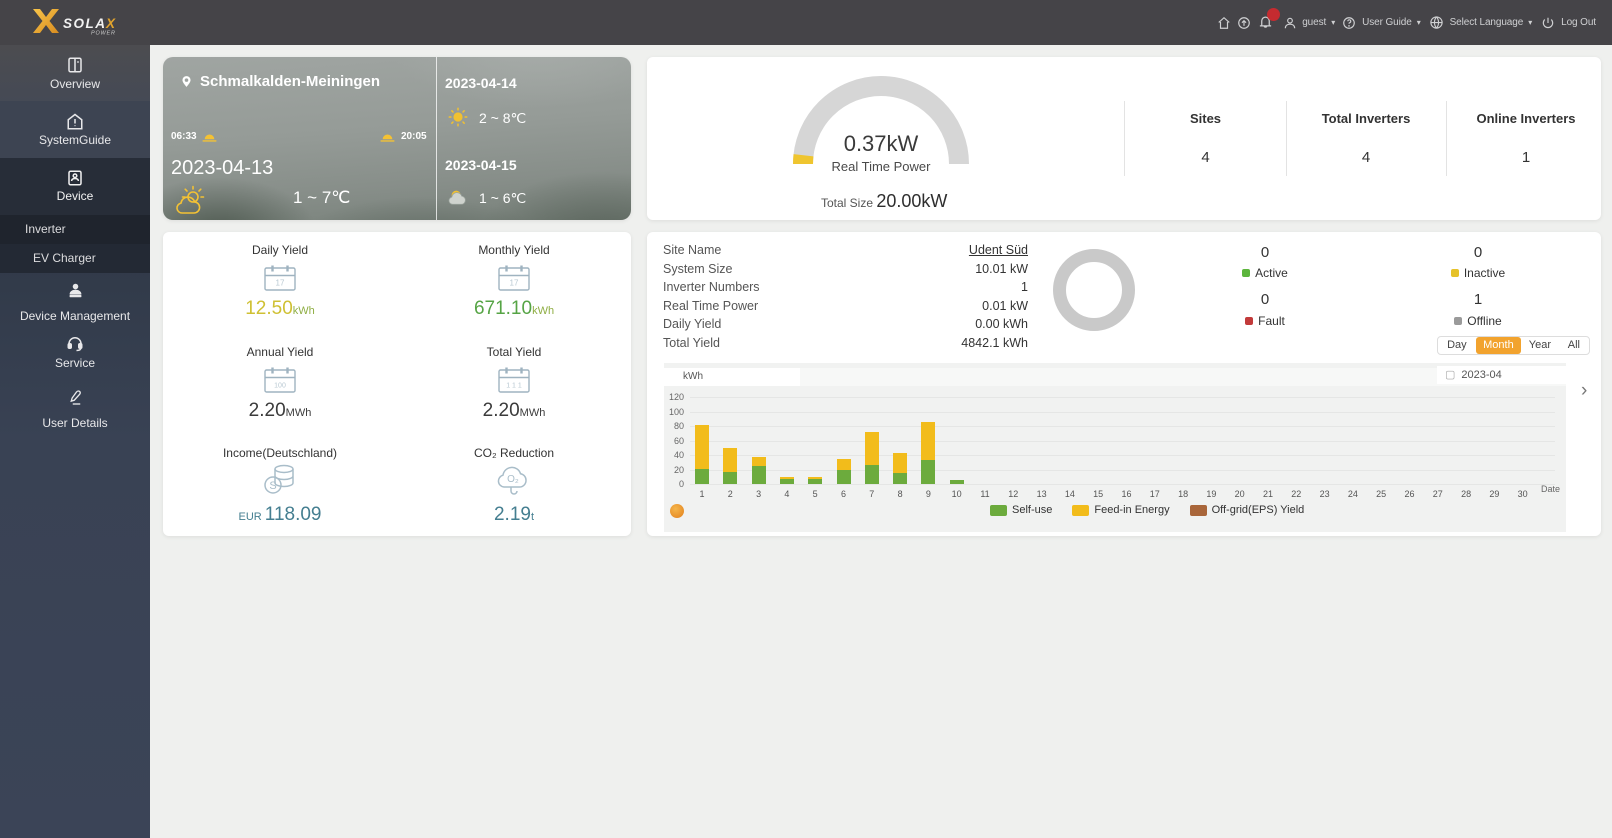  What do you see at coordinates (280, 386) in the screenshot?
I see `svg-text: 100` at bounding box center [280, 386].